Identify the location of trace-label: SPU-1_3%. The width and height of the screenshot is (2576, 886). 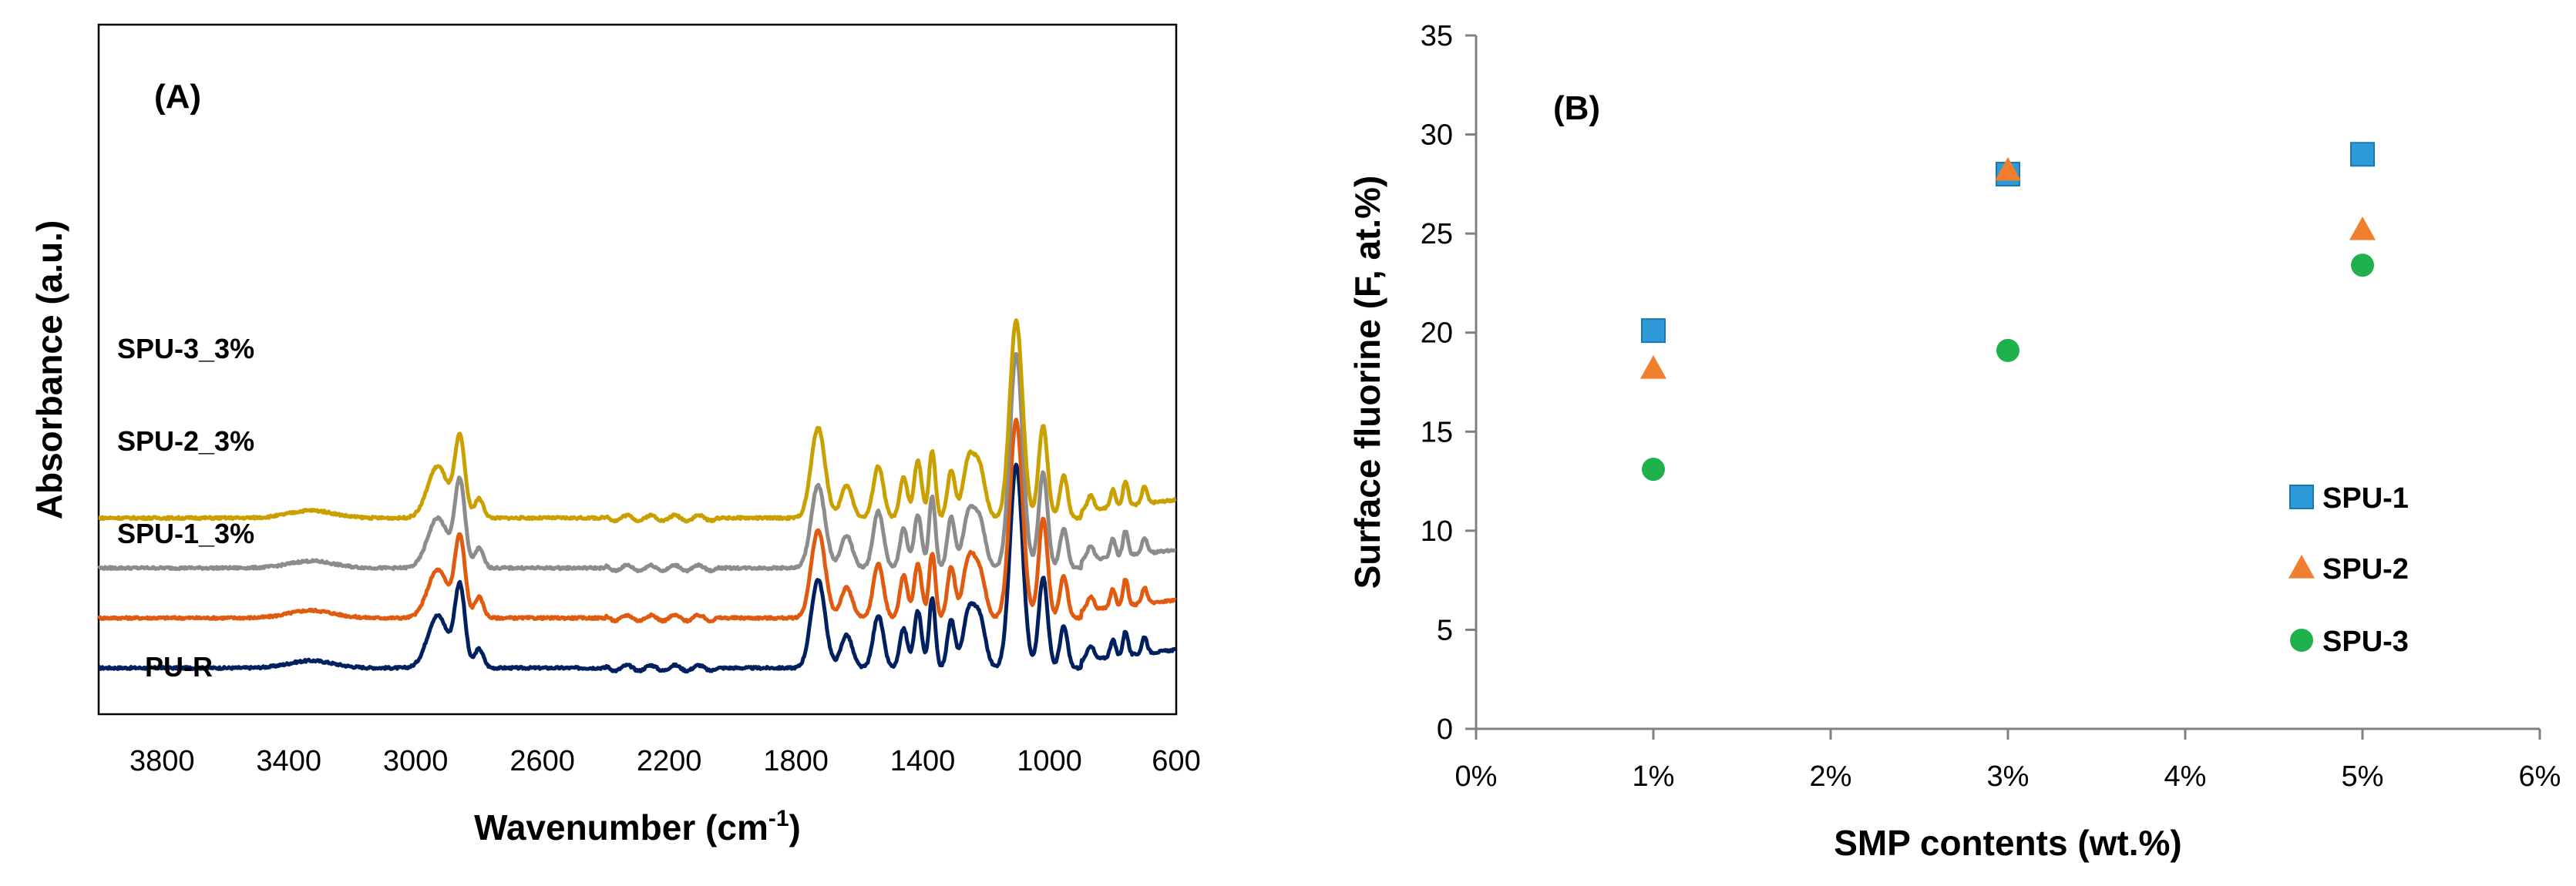
(185, 533).